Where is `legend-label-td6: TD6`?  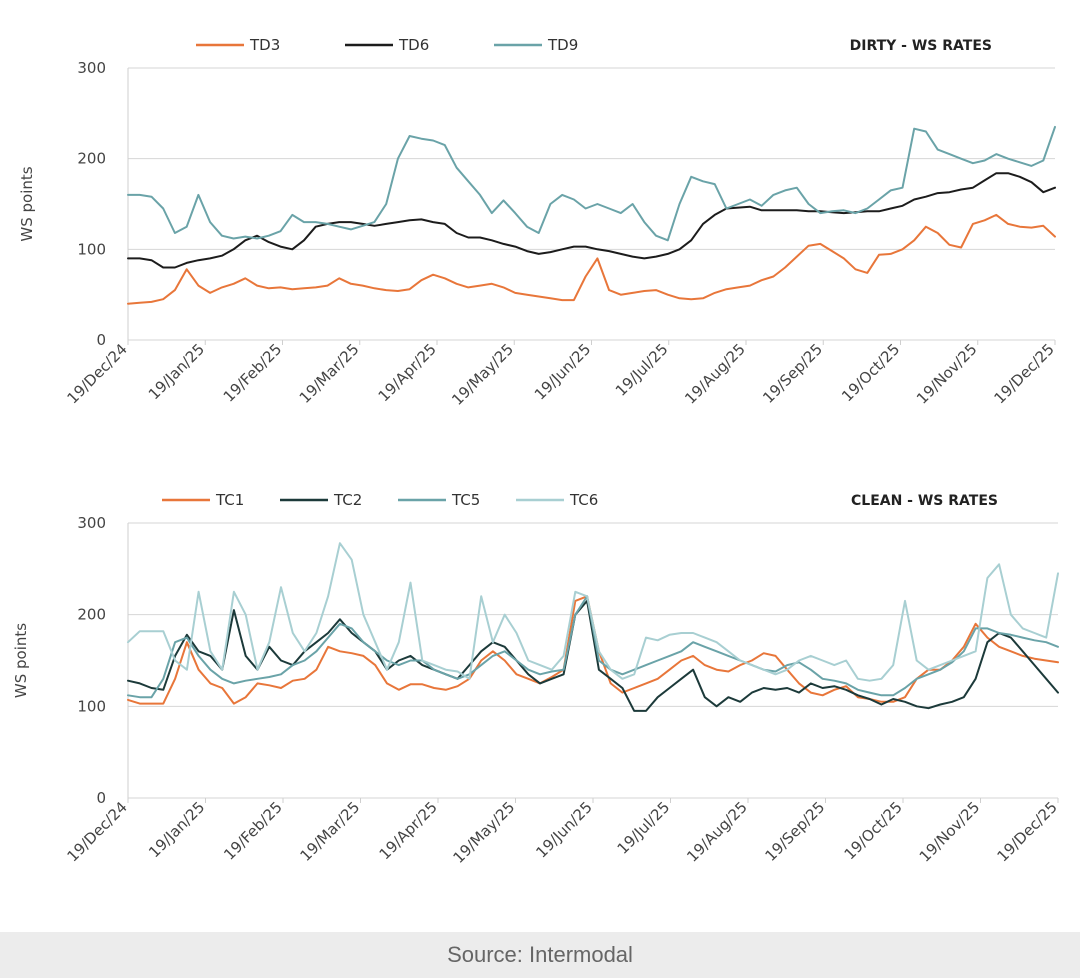
legend-label-td6: TD6 is located at coordinates (413, 45).